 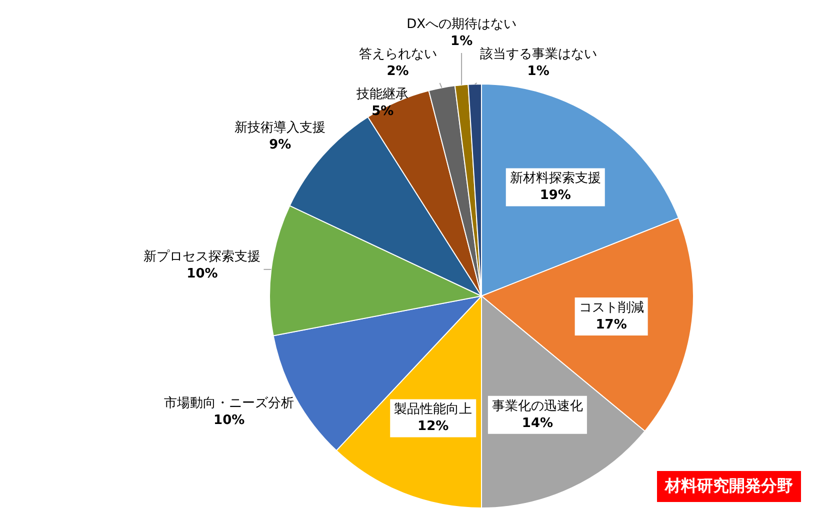 What do you see at coordinates (280, 145) in the screenshot?
I see `data-label: 9%` at bounding box center [280, 145].